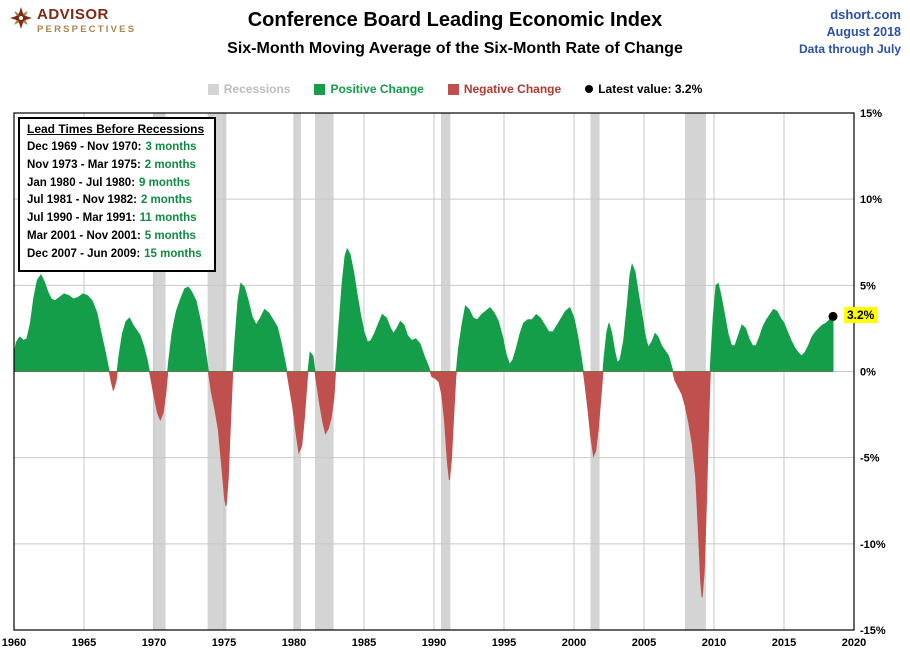  Describe the element at coordinates (112, 218) in the screenshot. I see `lead-time-row: Jul 1990 - Mar 1991: 11 months` at that location.